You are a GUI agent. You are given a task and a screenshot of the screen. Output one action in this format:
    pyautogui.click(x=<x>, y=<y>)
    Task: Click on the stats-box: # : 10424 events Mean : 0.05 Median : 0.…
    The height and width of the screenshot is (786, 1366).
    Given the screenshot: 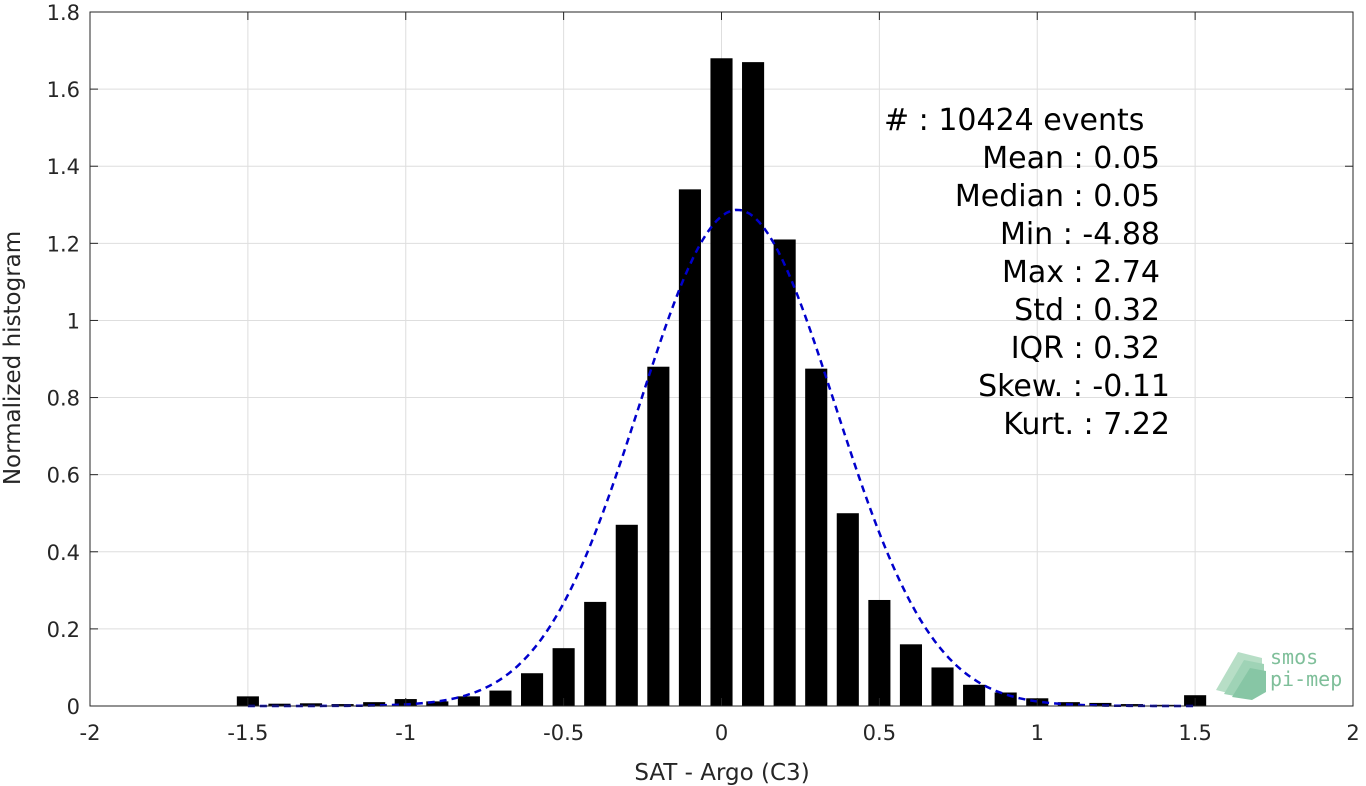 What is the action you would take?
    pyautogui.click(x=1027, y=272)
    